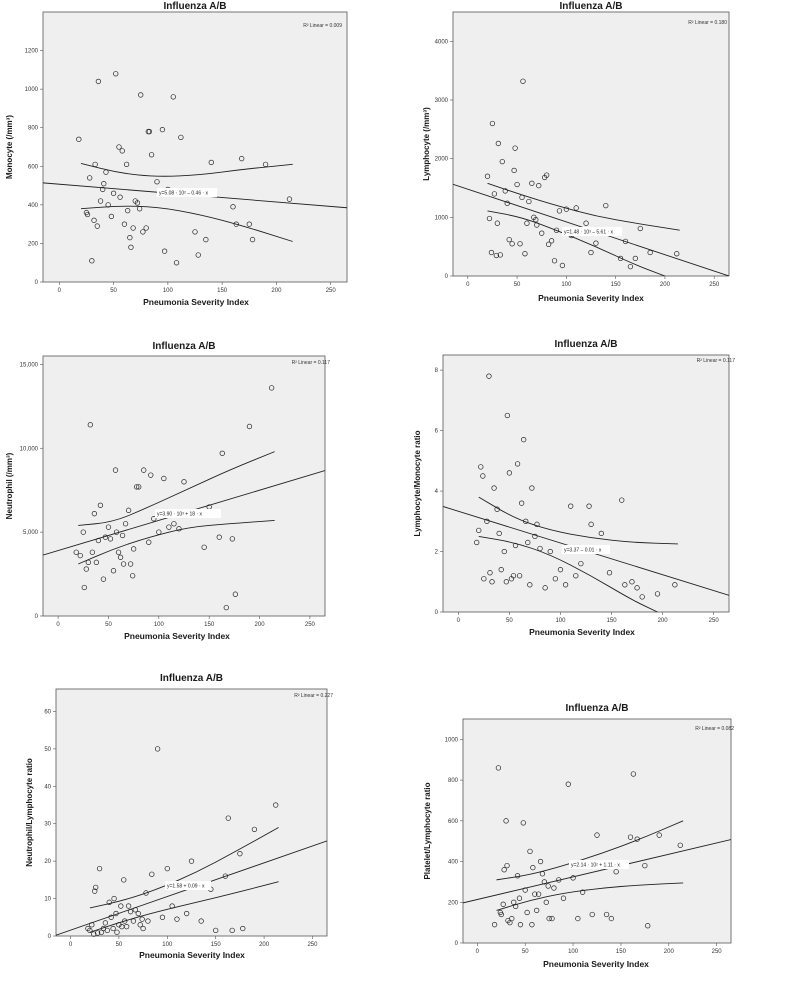  I want to click on y-axis-label: Neutrophil (/mm³), so click(9, 485).